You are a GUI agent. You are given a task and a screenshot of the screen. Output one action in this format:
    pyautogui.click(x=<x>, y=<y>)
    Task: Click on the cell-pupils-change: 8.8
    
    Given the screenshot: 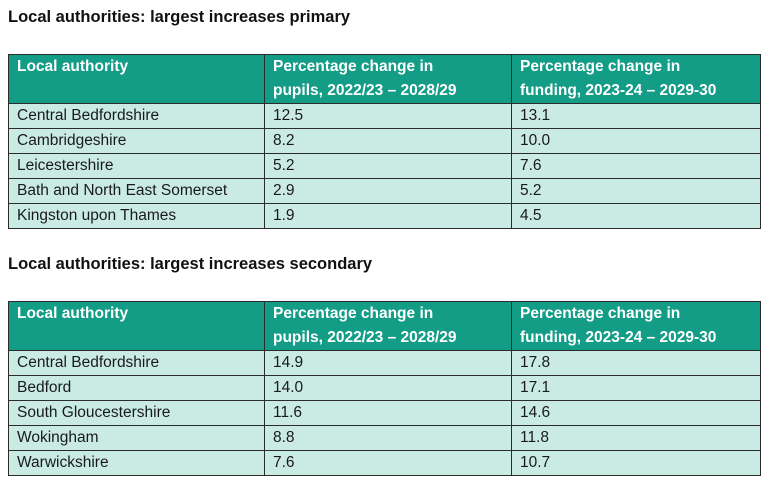 What is the action you would take?
    pyautogui.click(x=388, y=438)
    